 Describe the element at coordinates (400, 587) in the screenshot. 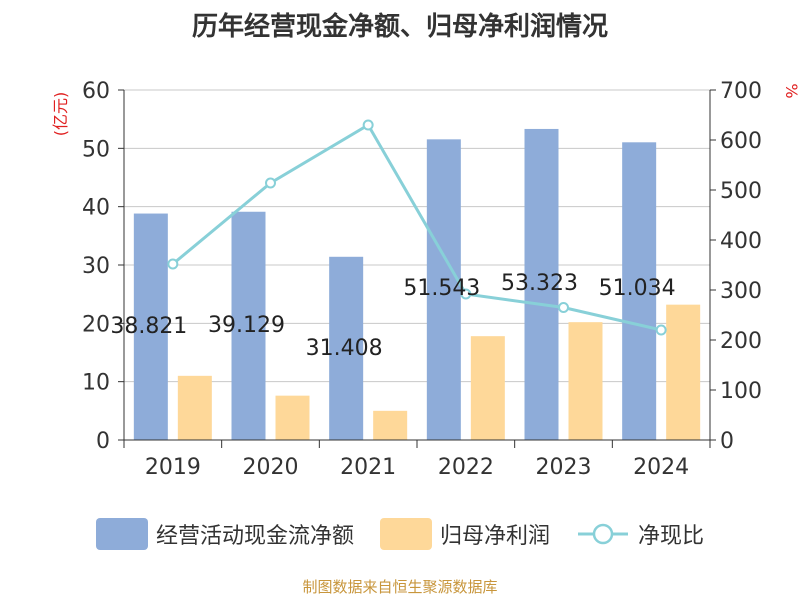

I see `source-note: 制图数据来自恒生聚源数据库` at that location.